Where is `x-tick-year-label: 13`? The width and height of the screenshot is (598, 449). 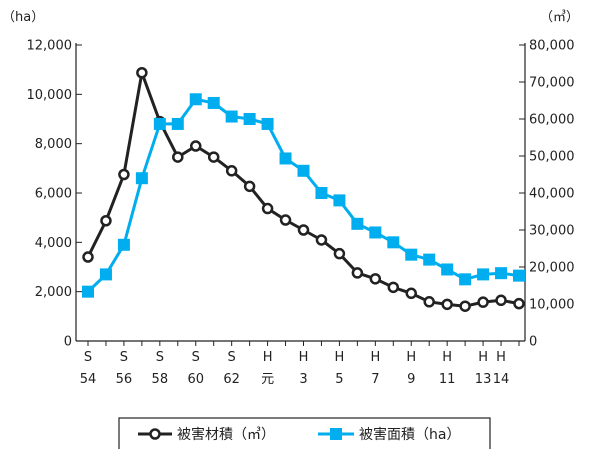 x-tick-year-label: 13 is located at coordinates (483, 379).